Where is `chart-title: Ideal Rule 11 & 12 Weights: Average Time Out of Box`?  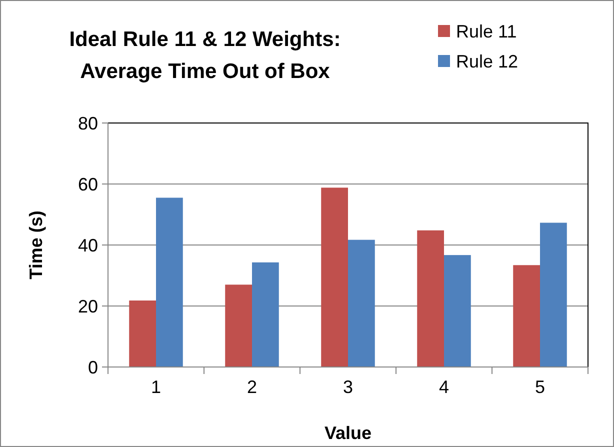 chart-title: Ideal Rule 11 & 12 Weights: Average Time Out of Box is located at coordinates (205, 55).